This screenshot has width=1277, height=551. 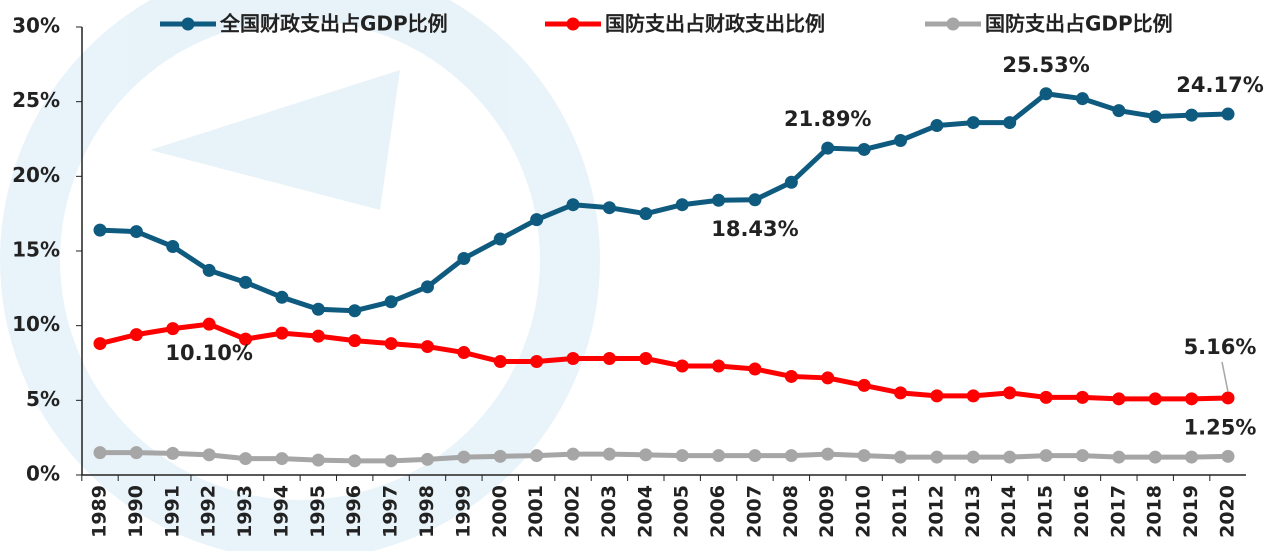 What do you see at coordinates (1228, 511) in the screenshot?
I see `x-tick-label: 2020` at bounding box center [1228, 511].